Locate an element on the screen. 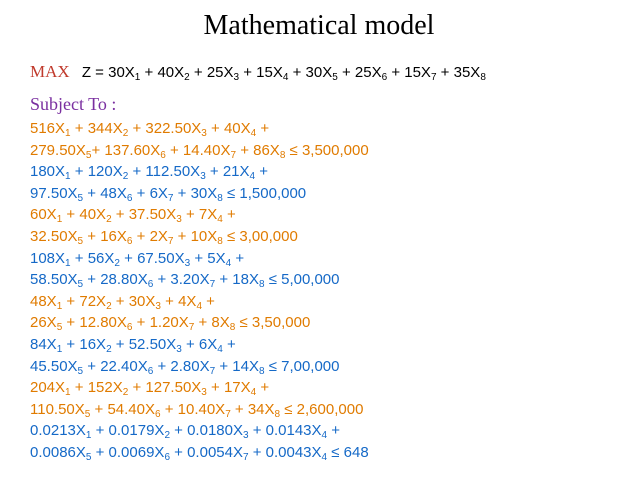 Image resolution: width=638 pixels, height=478 pixels. constraint-line: 84X1 + 16X2 + 52.50X3 + 6X4 + is located at coordinates (133, 345).